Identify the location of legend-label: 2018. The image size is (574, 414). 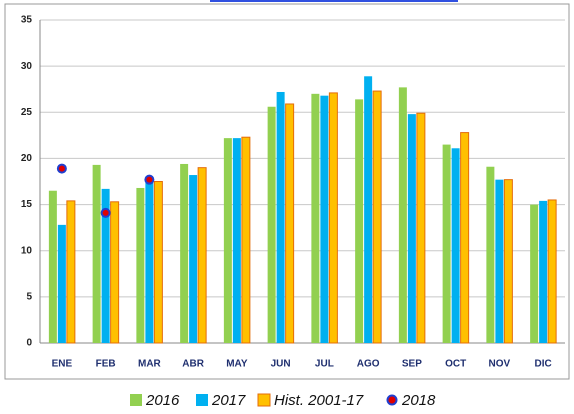
(418, 400).